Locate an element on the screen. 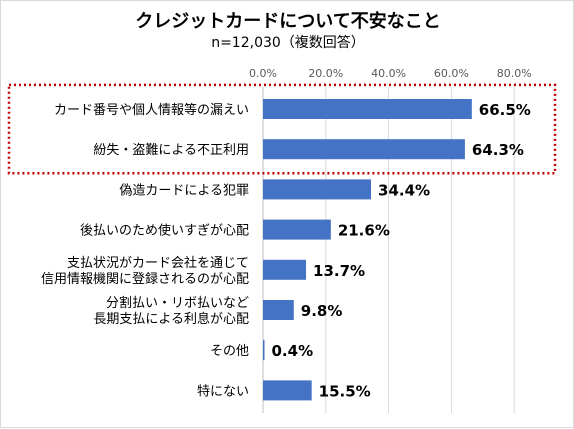 The image size is (574, 429). category-label: 信用情報機関に登録されるのが心配 is located at coordinates (145, 279).